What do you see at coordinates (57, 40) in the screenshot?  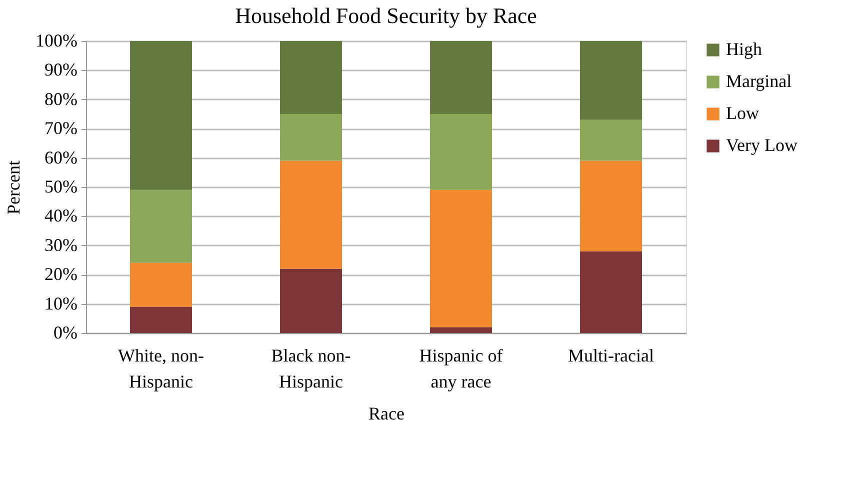 I see `y-tick-label: 100%` at bounding box center [57, 40].